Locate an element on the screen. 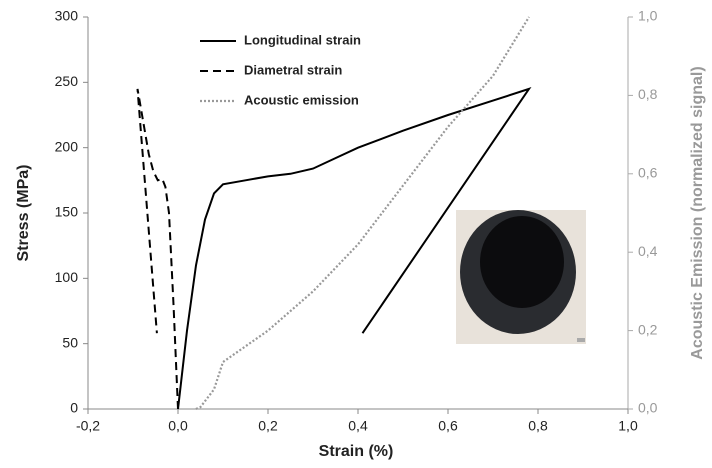  y-tick-label: 0 is located at coordinates (74, 408).